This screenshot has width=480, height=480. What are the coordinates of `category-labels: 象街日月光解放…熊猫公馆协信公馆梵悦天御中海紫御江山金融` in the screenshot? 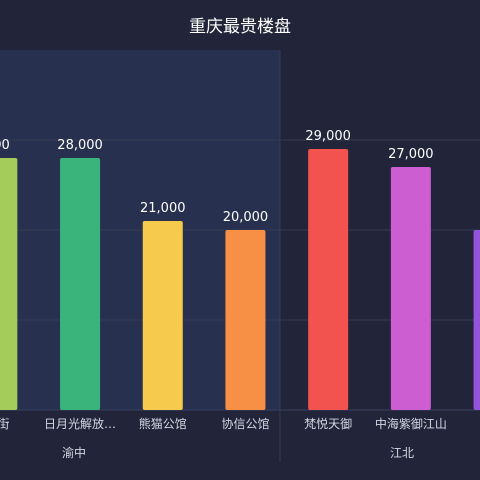 It's located at (223, 423).